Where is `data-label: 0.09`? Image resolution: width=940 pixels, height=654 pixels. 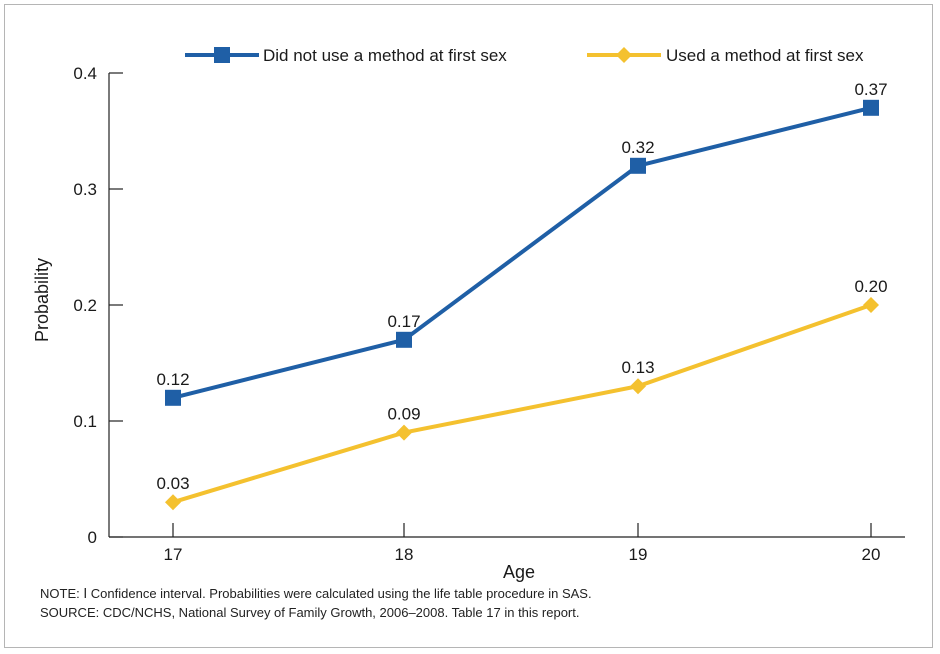
data-label: 0.09 is located at coordinates (403, 414).